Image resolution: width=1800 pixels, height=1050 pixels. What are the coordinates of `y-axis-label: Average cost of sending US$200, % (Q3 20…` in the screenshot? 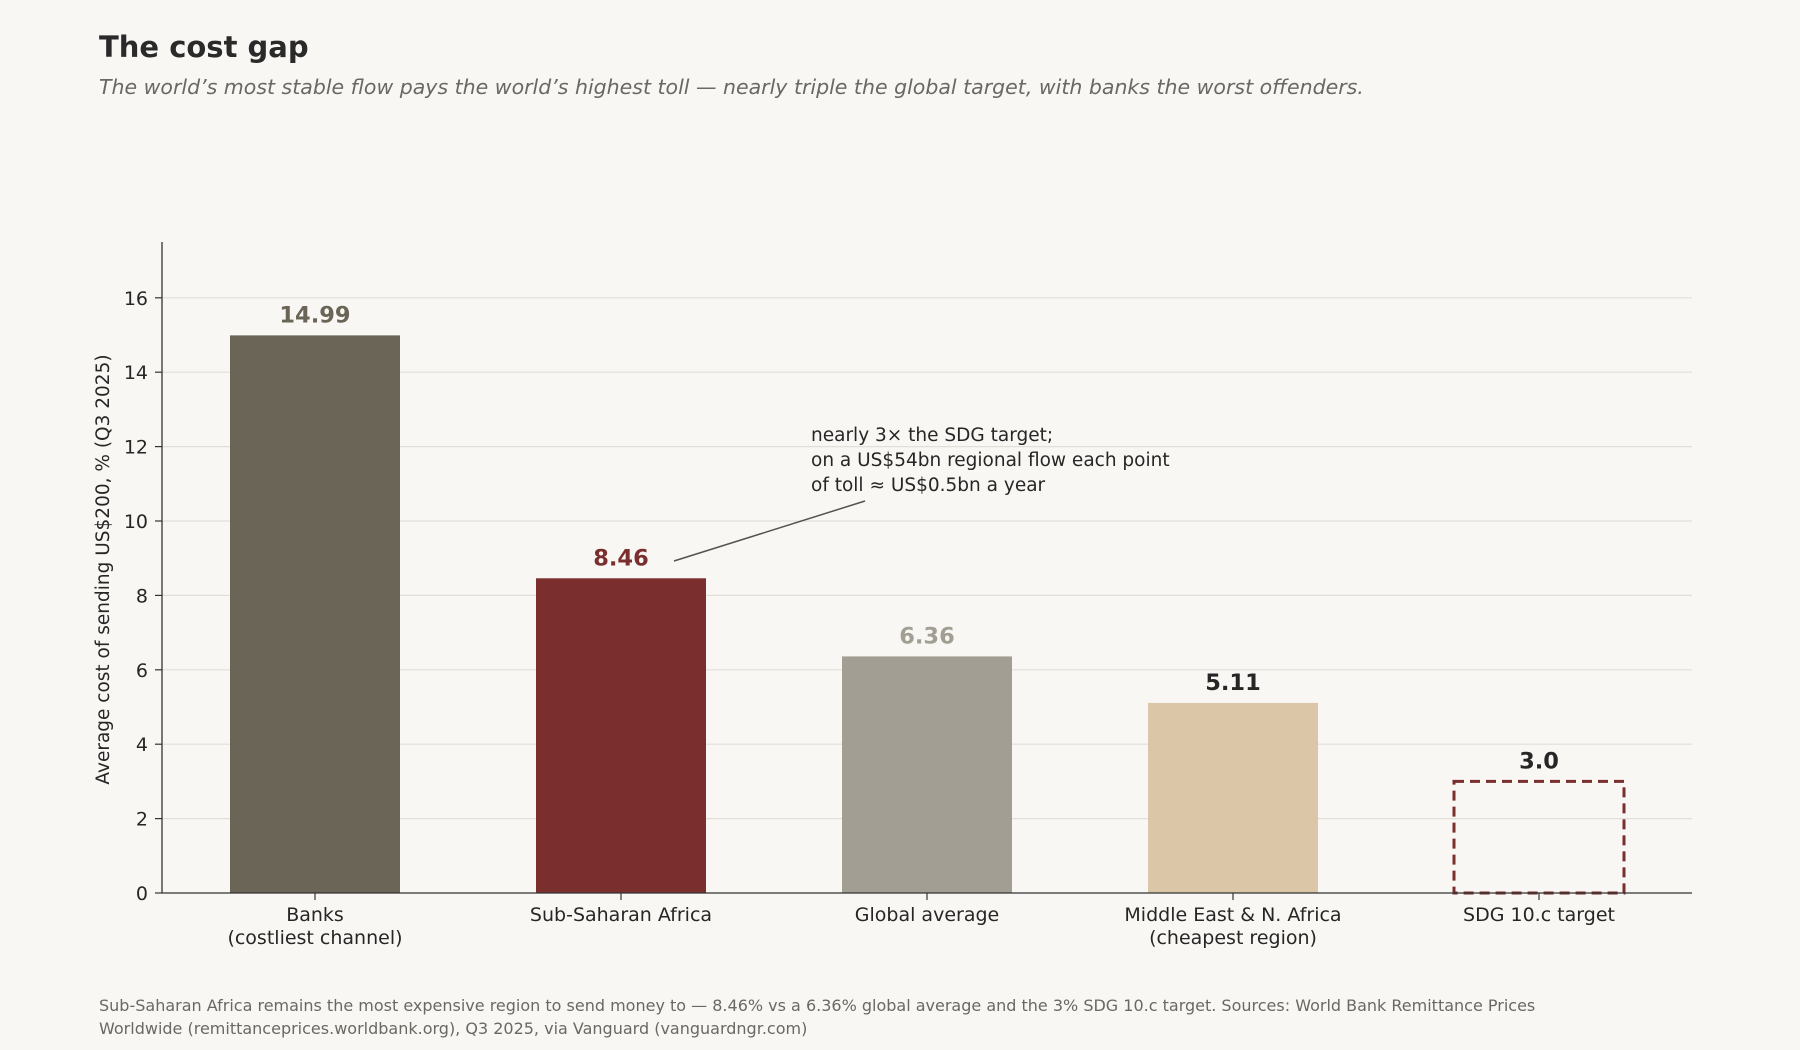 It's located at (103, 569).